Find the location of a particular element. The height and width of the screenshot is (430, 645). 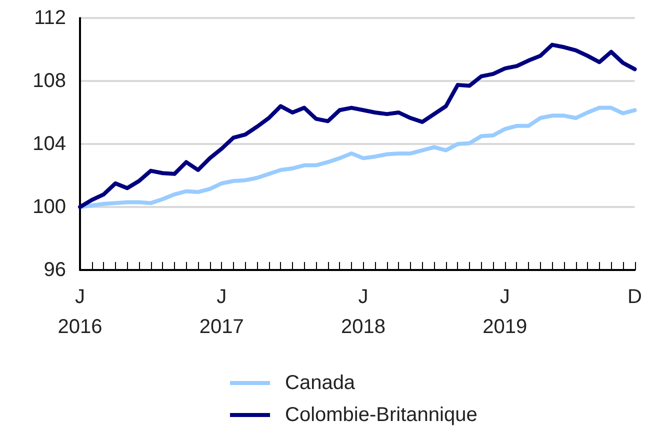

x-tick-label: J 2017 is located at coordinates (221, 312).